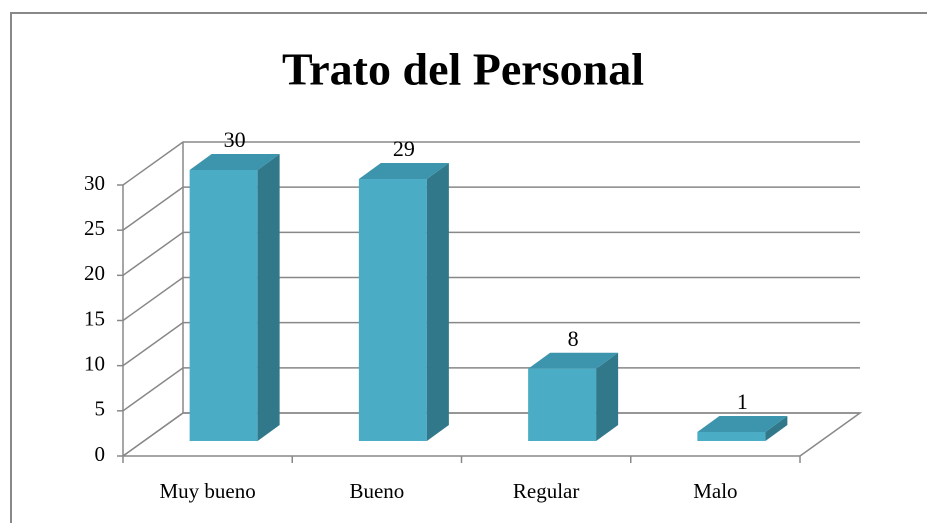  I want to click on x-tick-label: Malo, so click(715, 491).